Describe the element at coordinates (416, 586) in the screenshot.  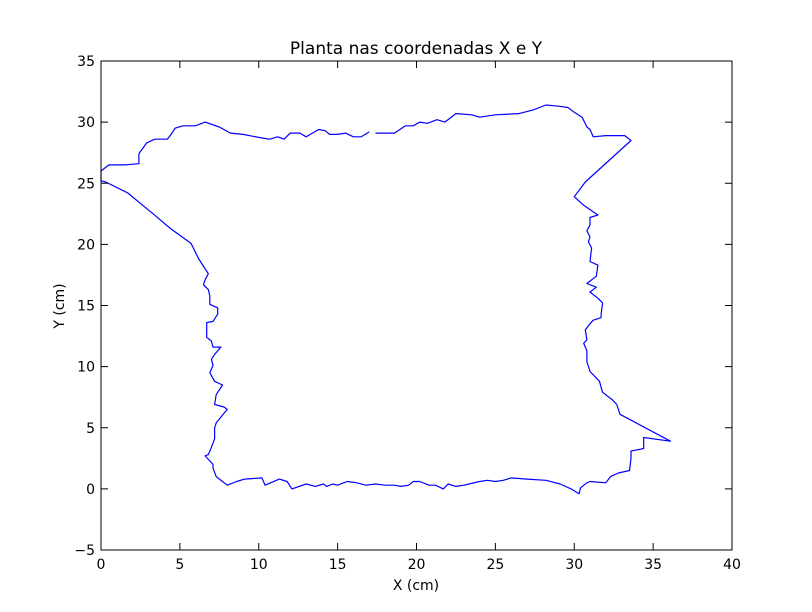
I see `x-axis-label: X (cm)` at that location.